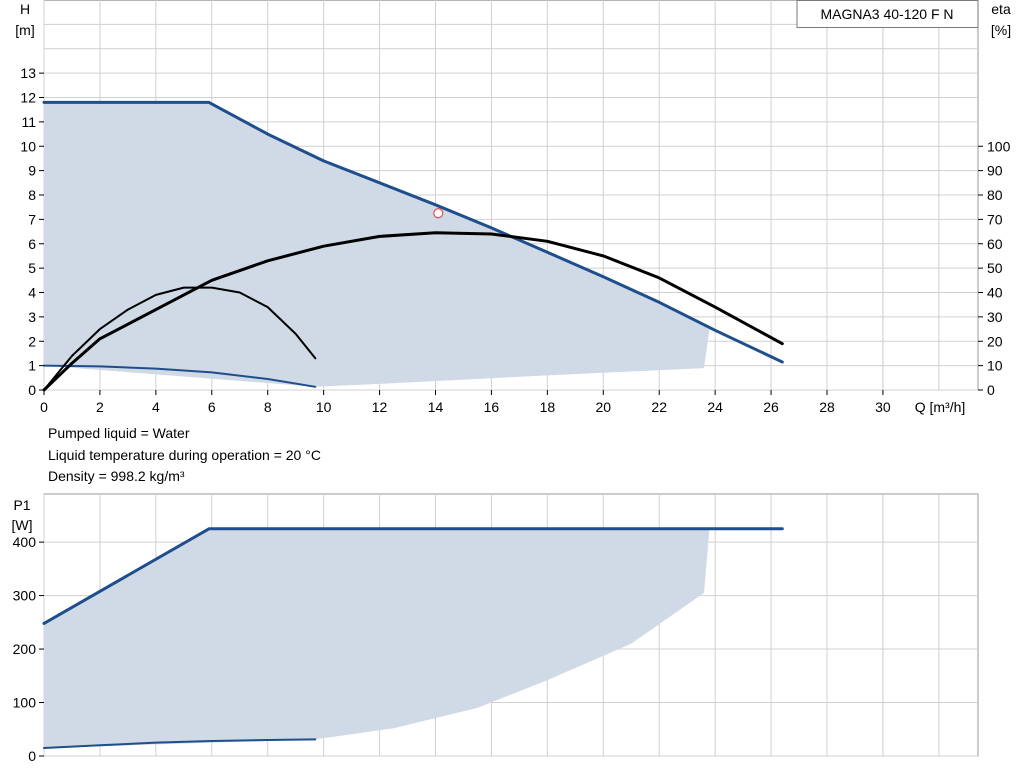  What do you see at coordinates (156, 407) in the screenshot?
I see `x-tick-label: 4` at bounding box center [156, 407].